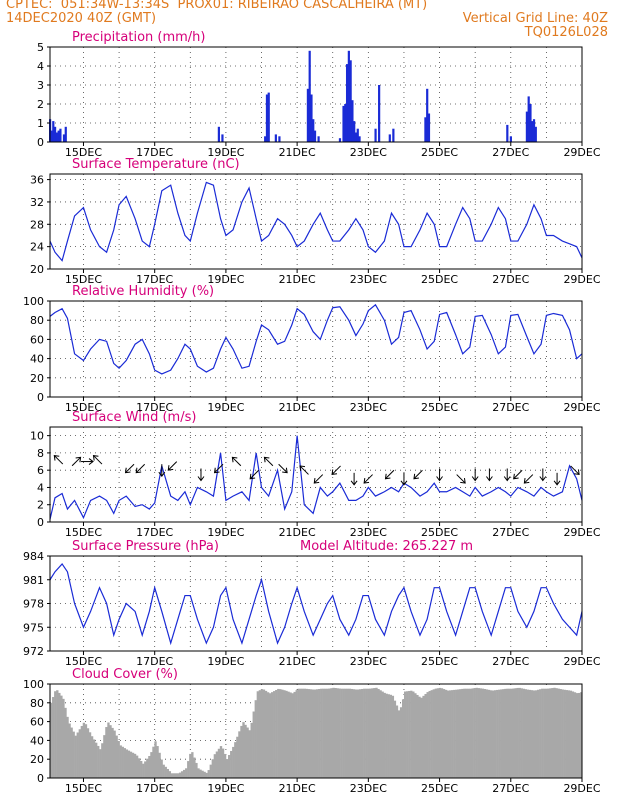  I want to click on precip-x-tick-label: 27DEC, so click(510, 152).